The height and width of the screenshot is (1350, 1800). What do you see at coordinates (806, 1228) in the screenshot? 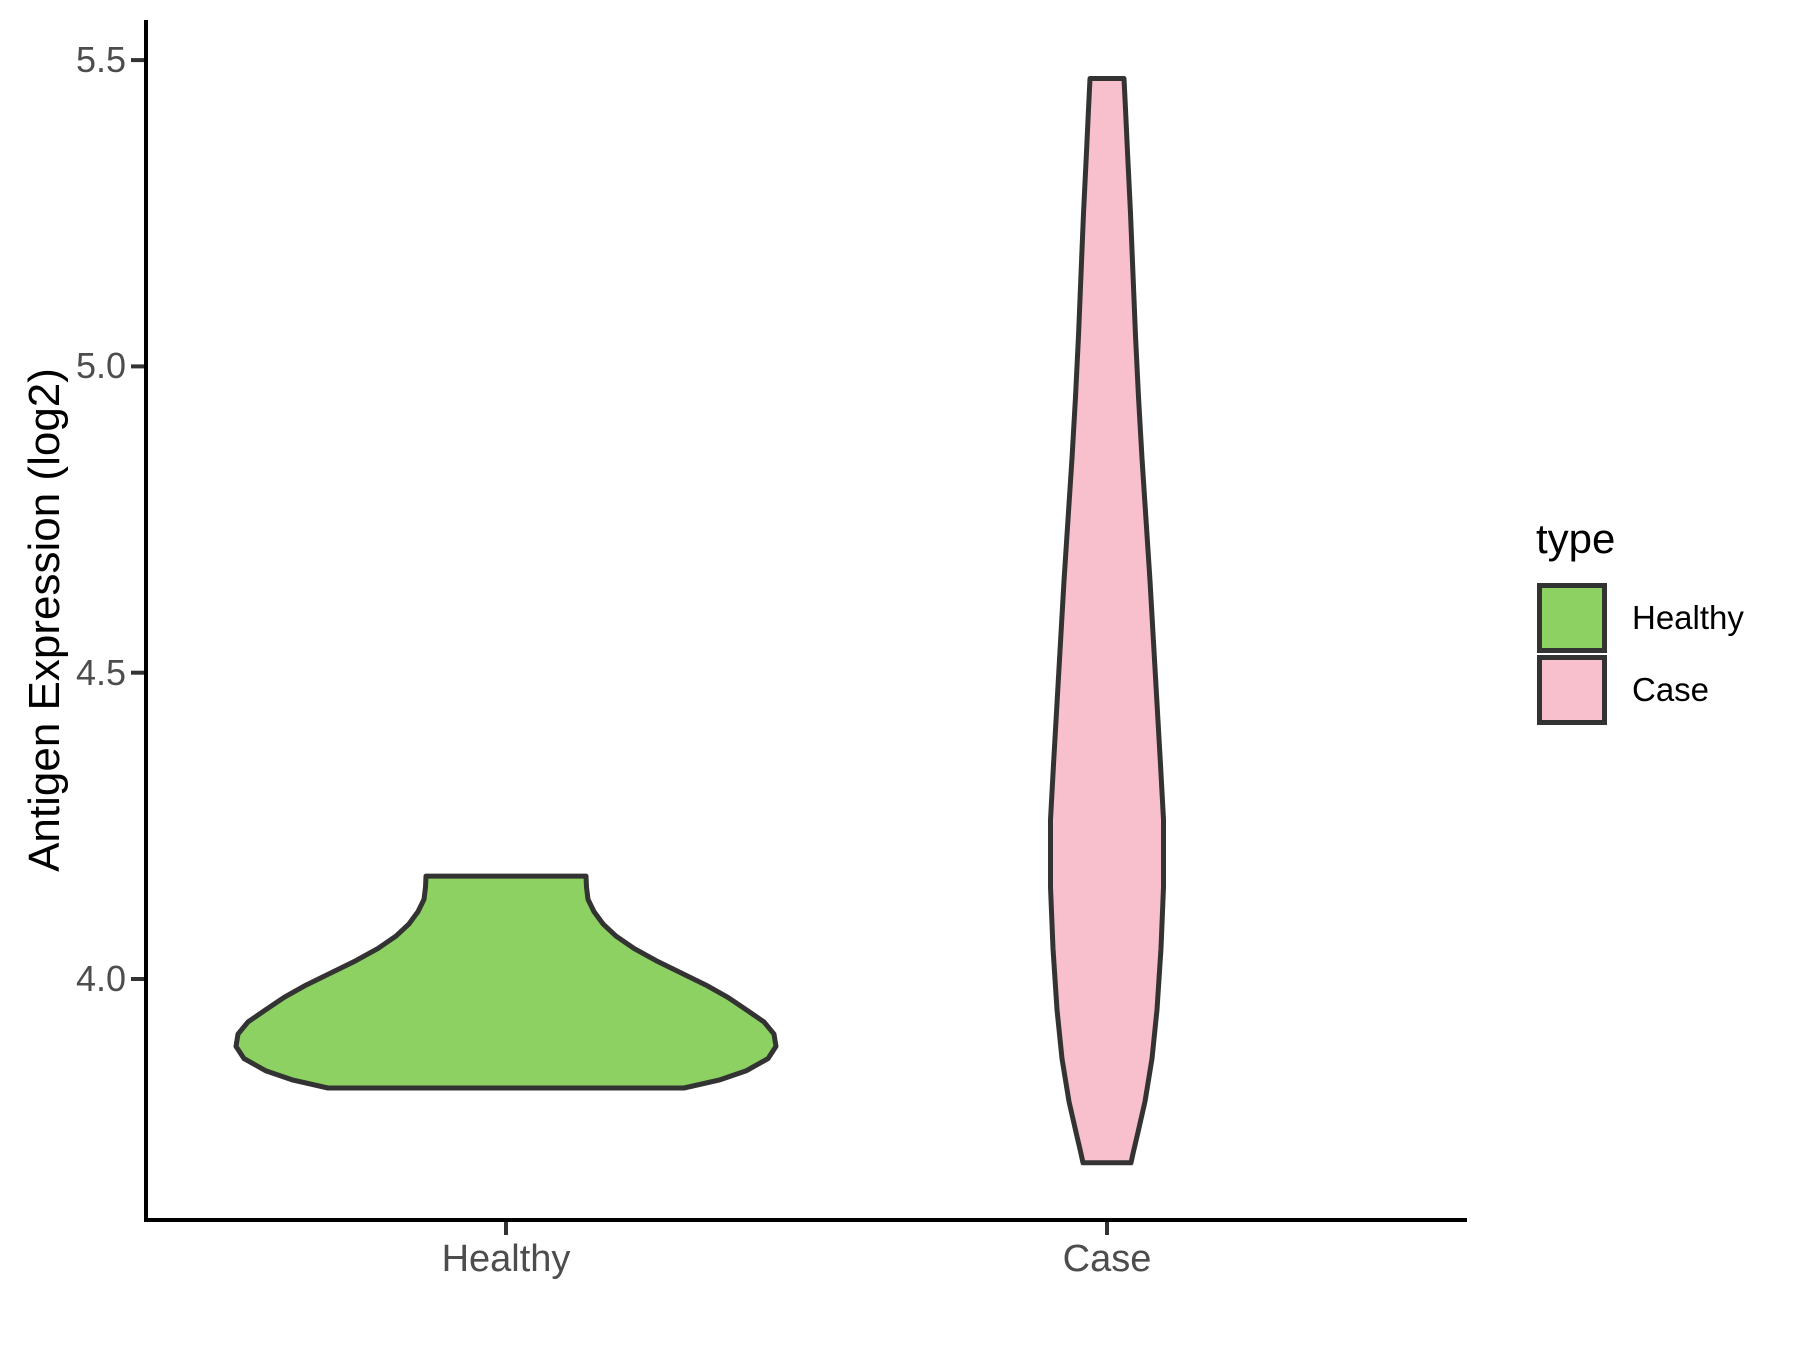
I see `x-ticks` at bounding box center [806, 1228].